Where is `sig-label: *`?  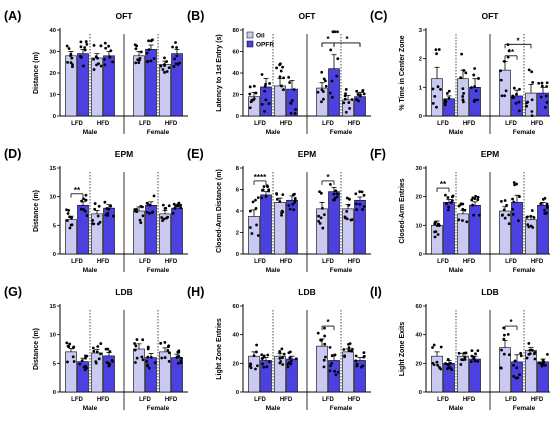
sig-label: * is located at coordinates (347, 39).